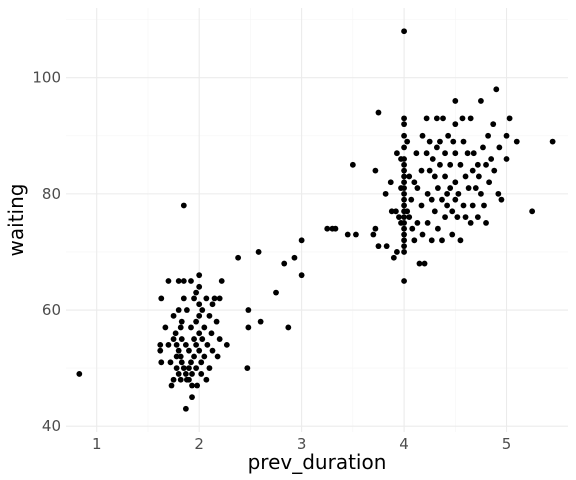  Describe the element at coordinates (51, 310) in the screenshot. I see `y-tick-label: 60` at that location.